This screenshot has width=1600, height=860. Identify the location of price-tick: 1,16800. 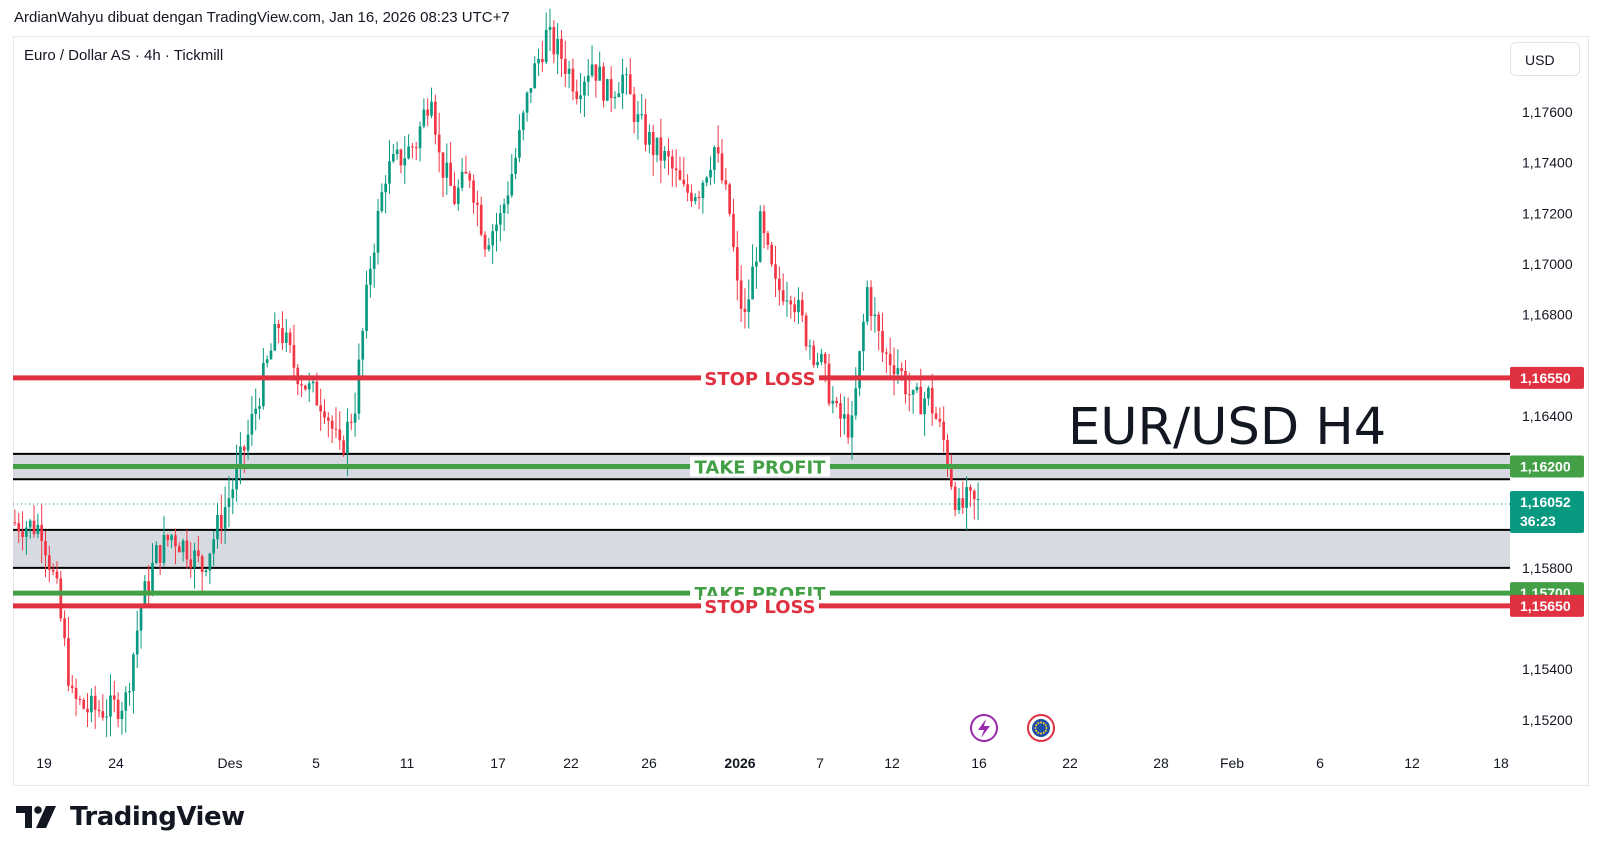
(1547, 315).